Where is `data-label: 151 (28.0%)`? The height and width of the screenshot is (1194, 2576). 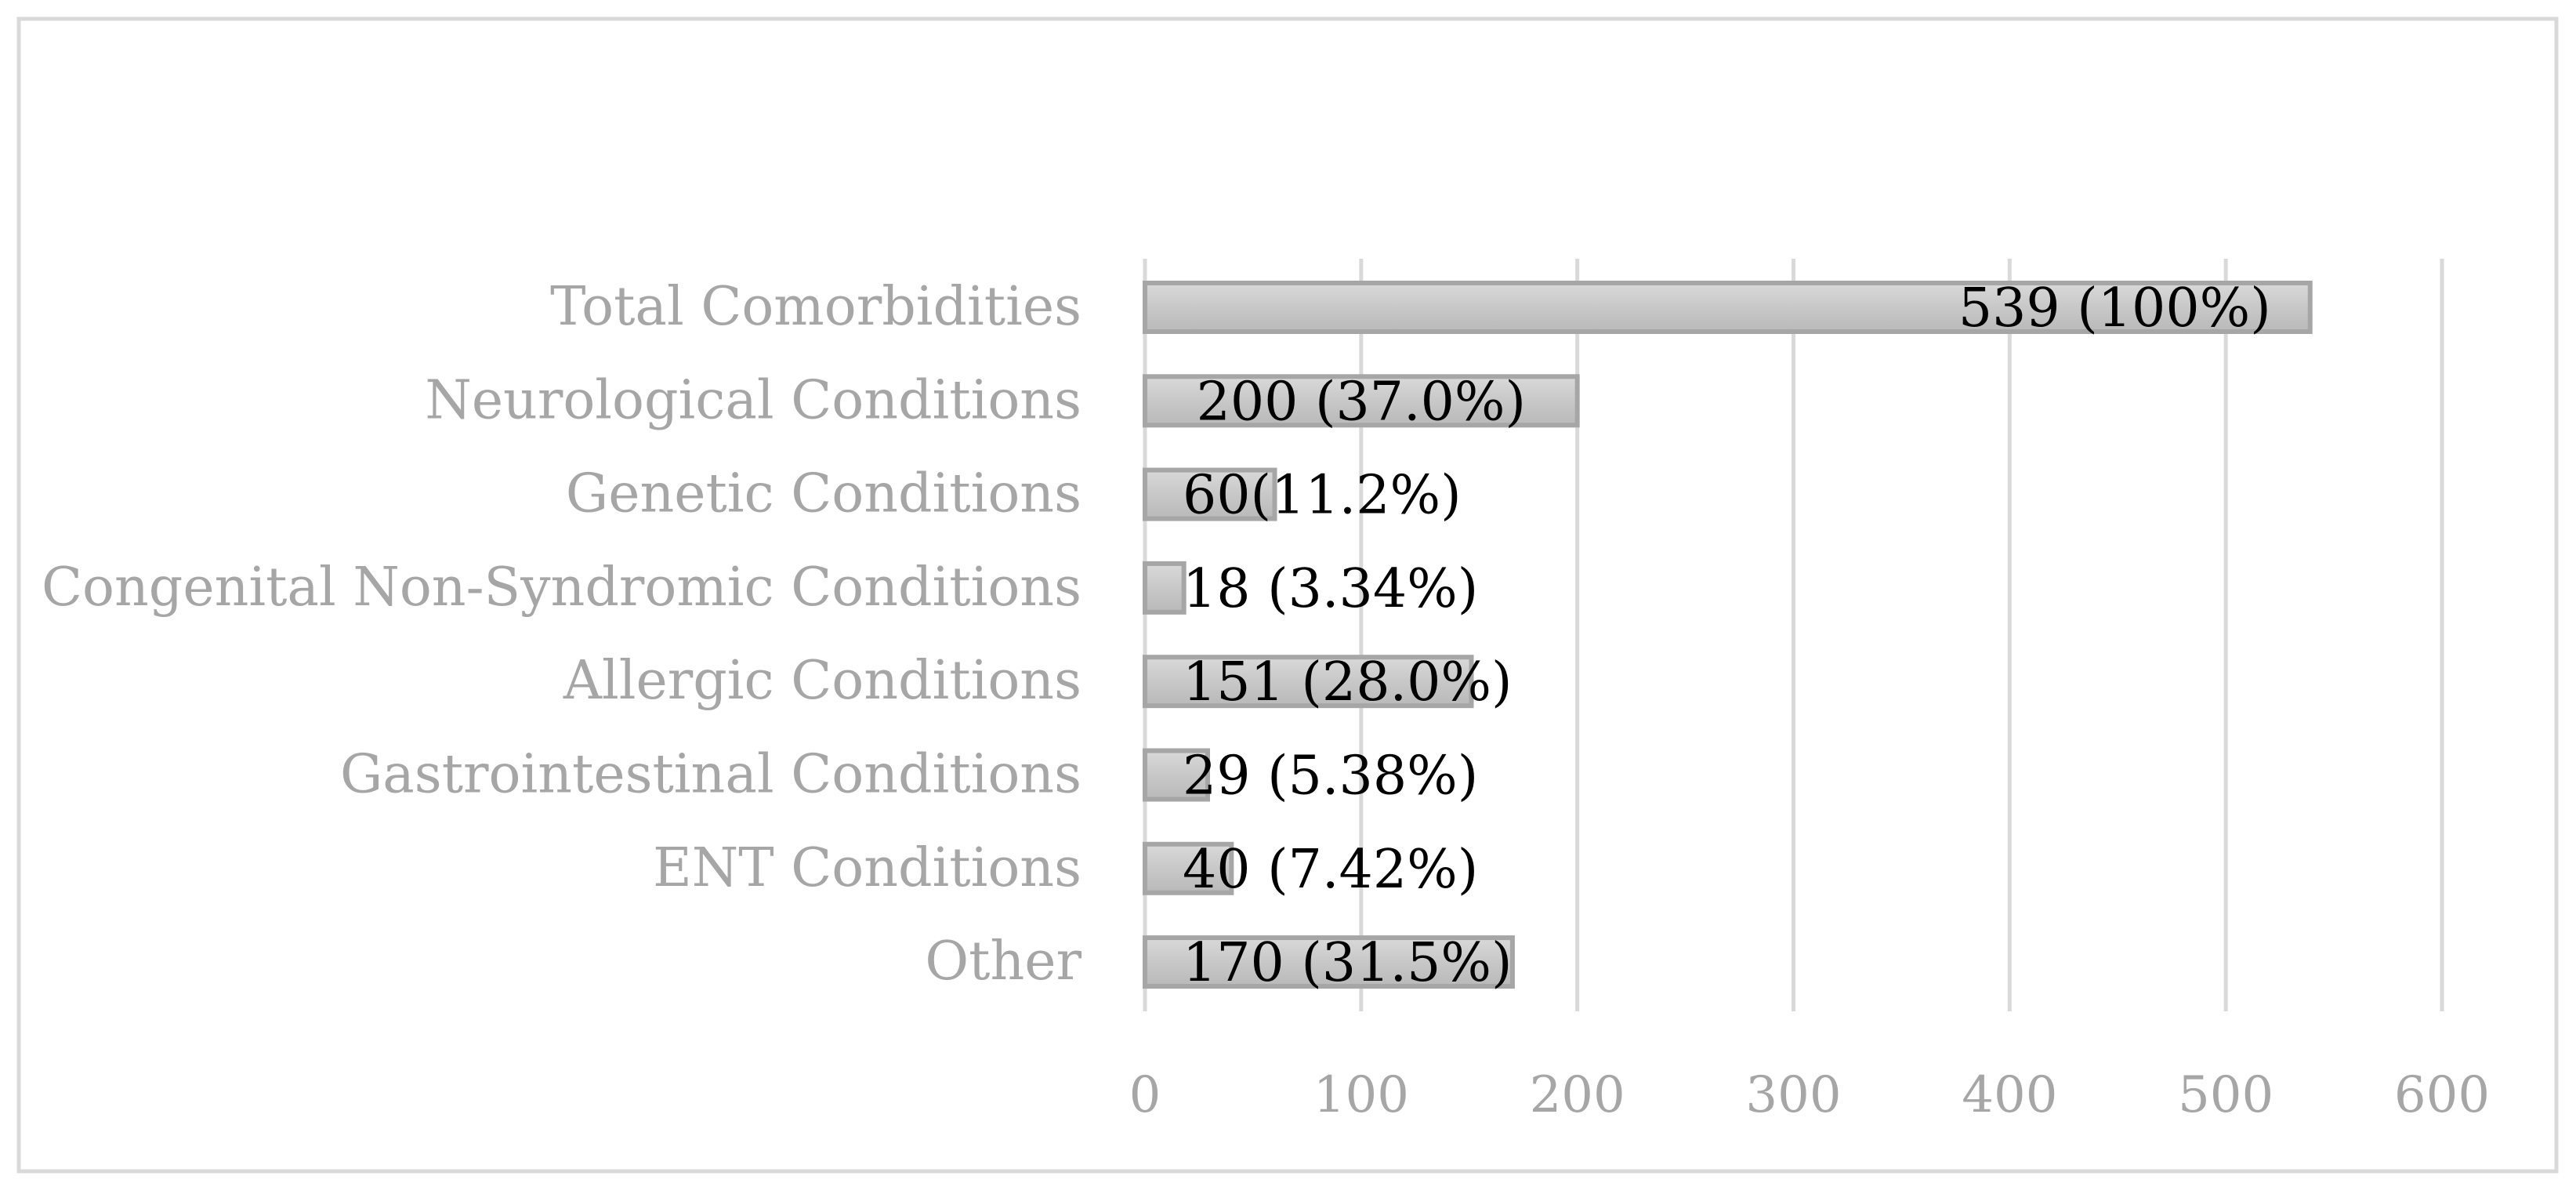
data-label: 151 (28.0%) is located at coordinates (1347, 682).